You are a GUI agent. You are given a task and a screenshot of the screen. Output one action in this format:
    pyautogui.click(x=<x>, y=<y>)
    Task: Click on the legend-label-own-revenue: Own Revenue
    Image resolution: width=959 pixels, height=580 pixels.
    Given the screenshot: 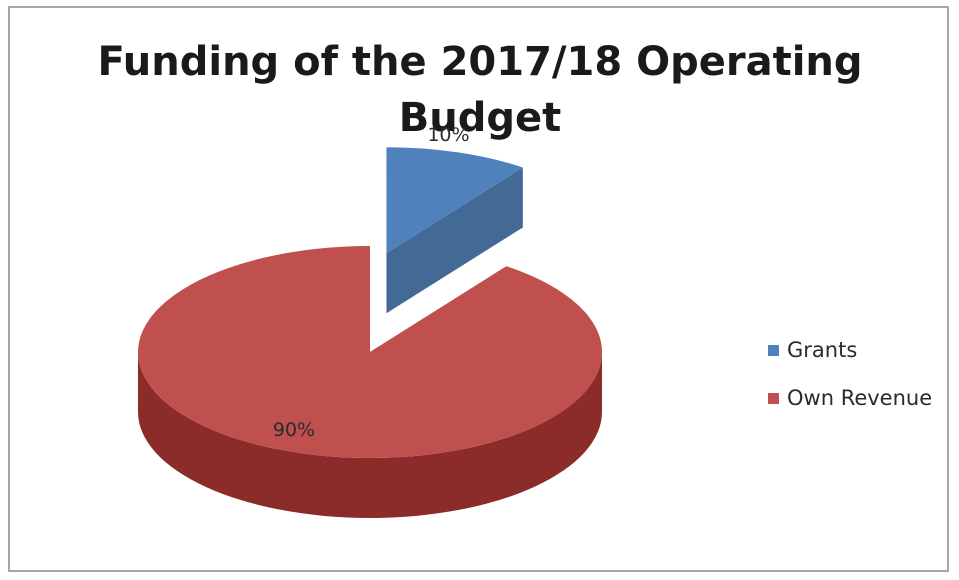 What is the action you would take?
    pyautogui.click(x=860, y=398)
    